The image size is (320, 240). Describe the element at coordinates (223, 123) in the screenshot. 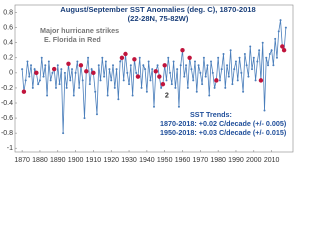

I see `annotation: 1870-2018: +0.02 C/decade (+/- 0.005)` at that location.